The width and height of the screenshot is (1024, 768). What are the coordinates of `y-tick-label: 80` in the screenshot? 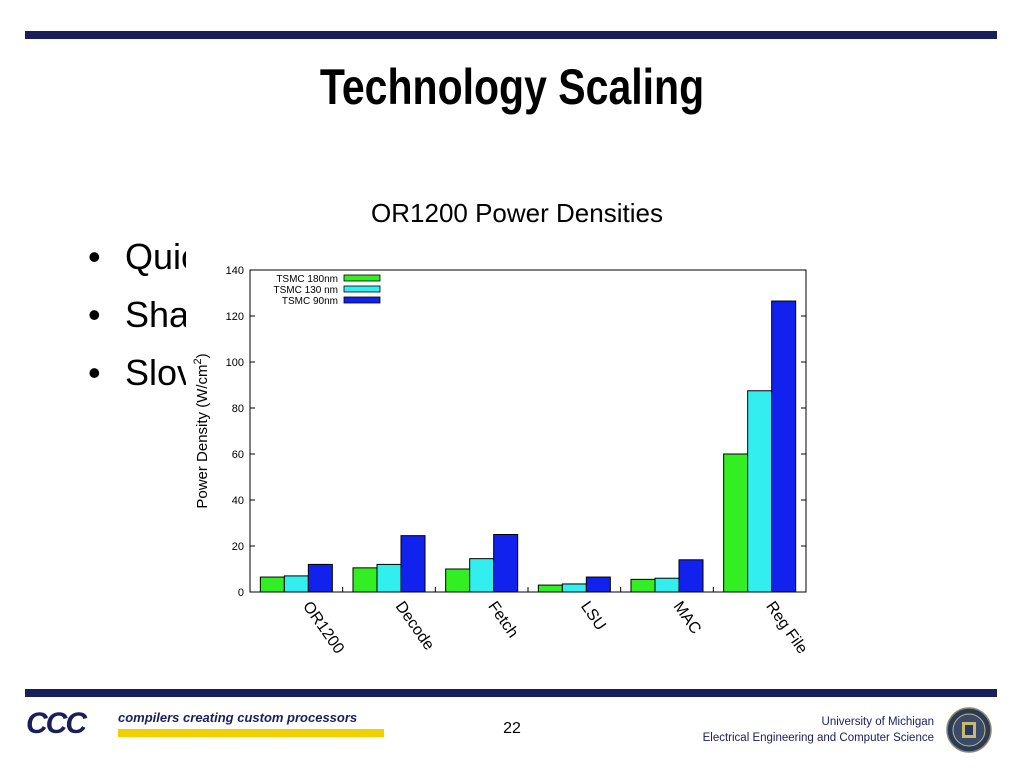 It's located at (238, 409).